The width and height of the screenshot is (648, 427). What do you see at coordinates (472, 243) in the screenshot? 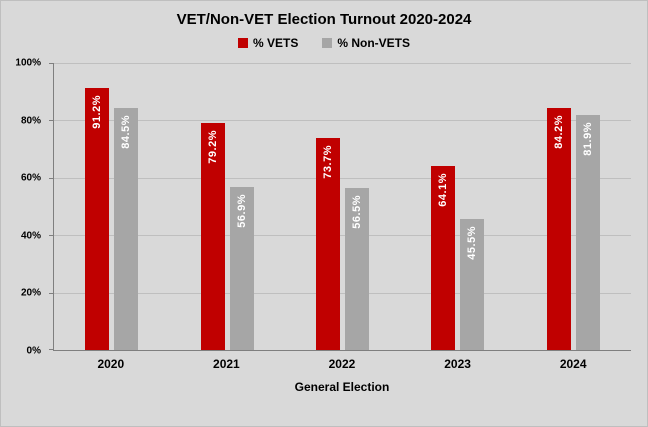
I see `bar-value-label: 45.5%` at bounding box center [472, 243].